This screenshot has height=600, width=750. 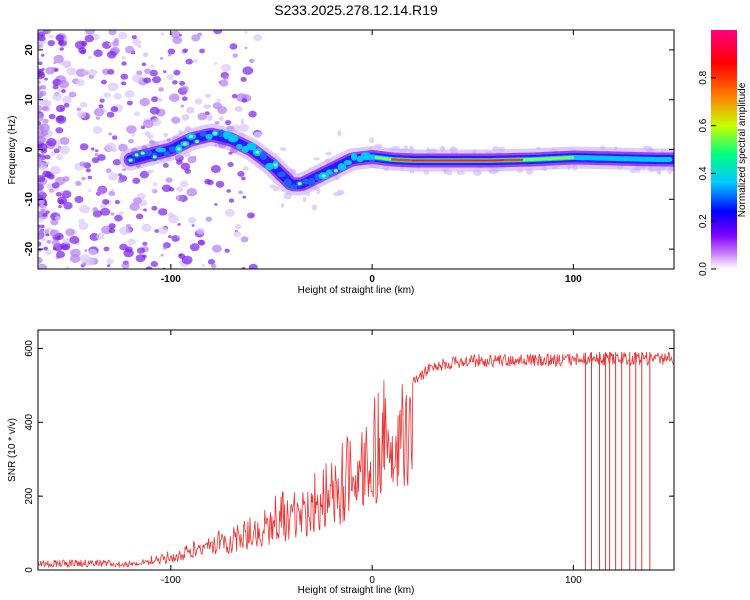 What do you see at coordinates (372, 279) in the screenshot?
I see `x-tick-label: 0` at bounding box center [372, 279].